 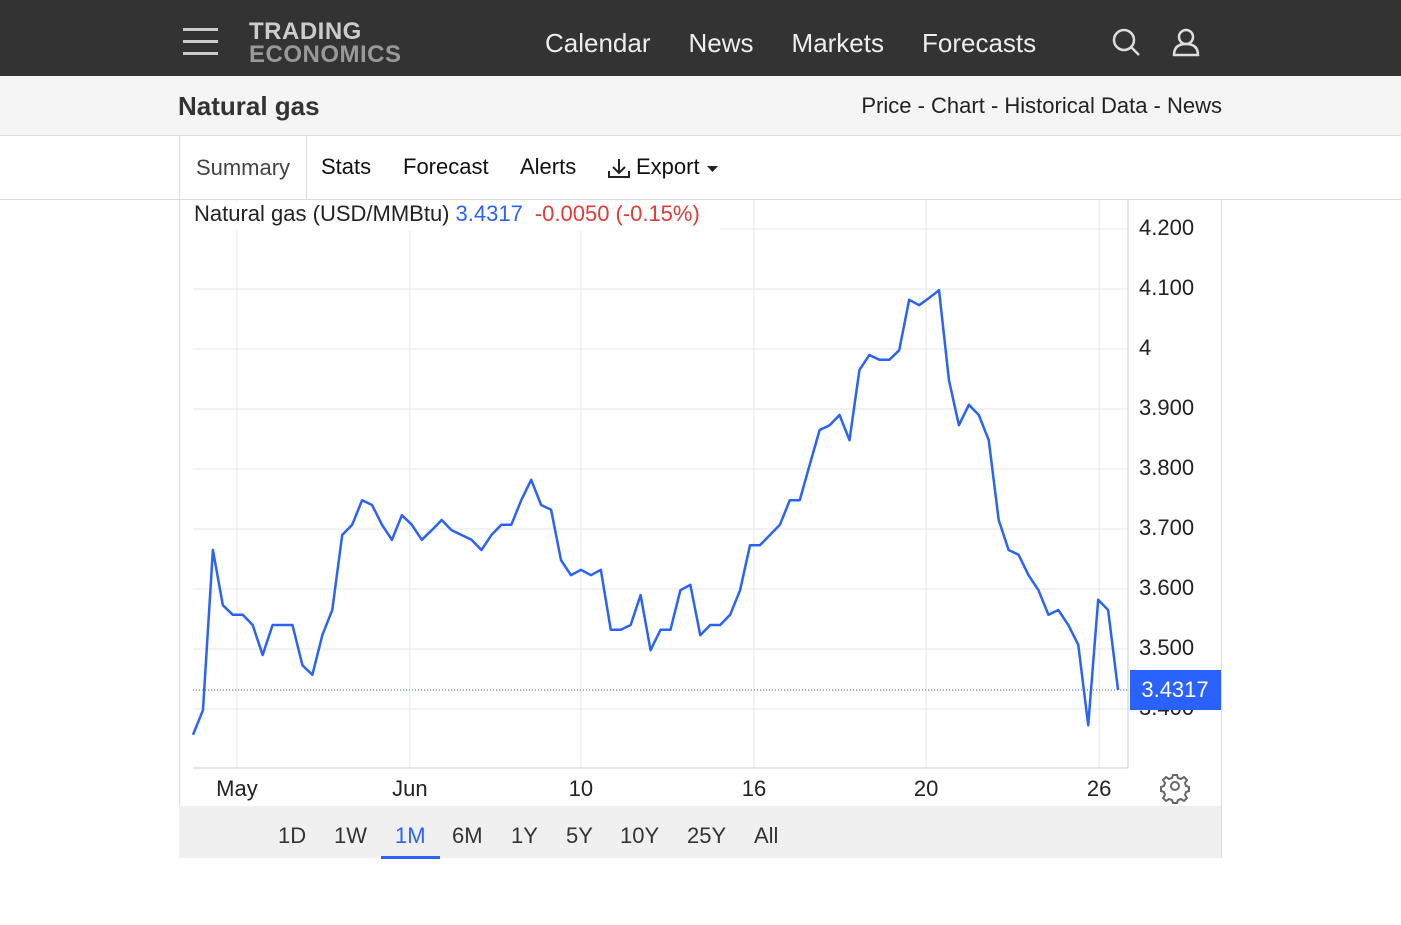 What do you see at coordinates (243, 167) in the screenshot?
I see `tab: Summary` at bounding box center [243, 167].